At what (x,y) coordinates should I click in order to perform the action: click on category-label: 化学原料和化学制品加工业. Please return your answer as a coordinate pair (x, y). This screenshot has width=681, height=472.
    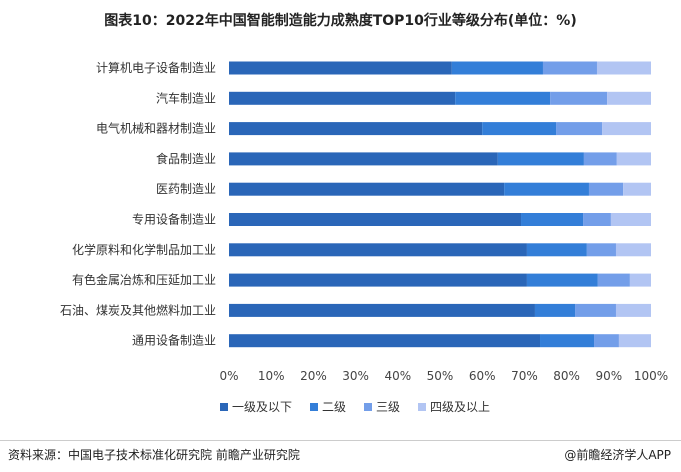
    Looking at the image, I should click on (144, 249).